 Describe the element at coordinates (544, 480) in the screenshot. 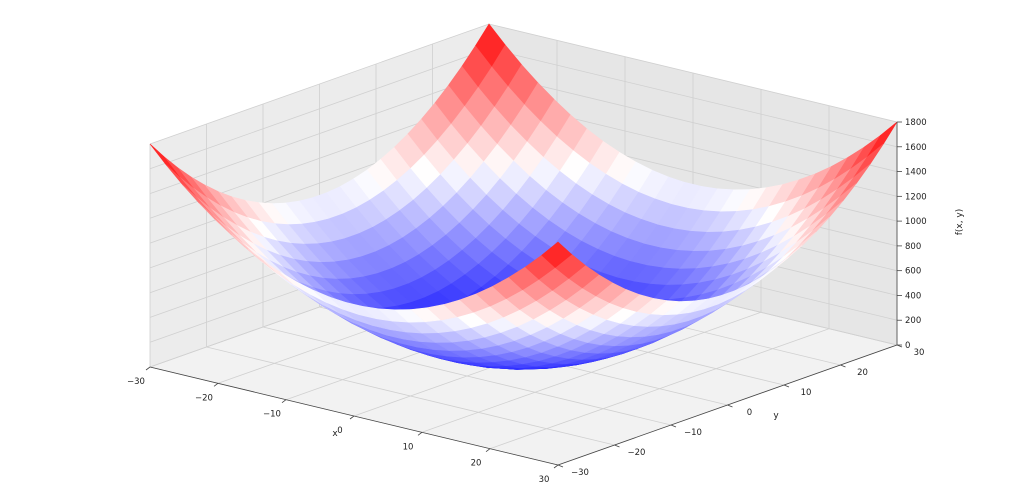

I see `x-tick-label: 30` at that location.